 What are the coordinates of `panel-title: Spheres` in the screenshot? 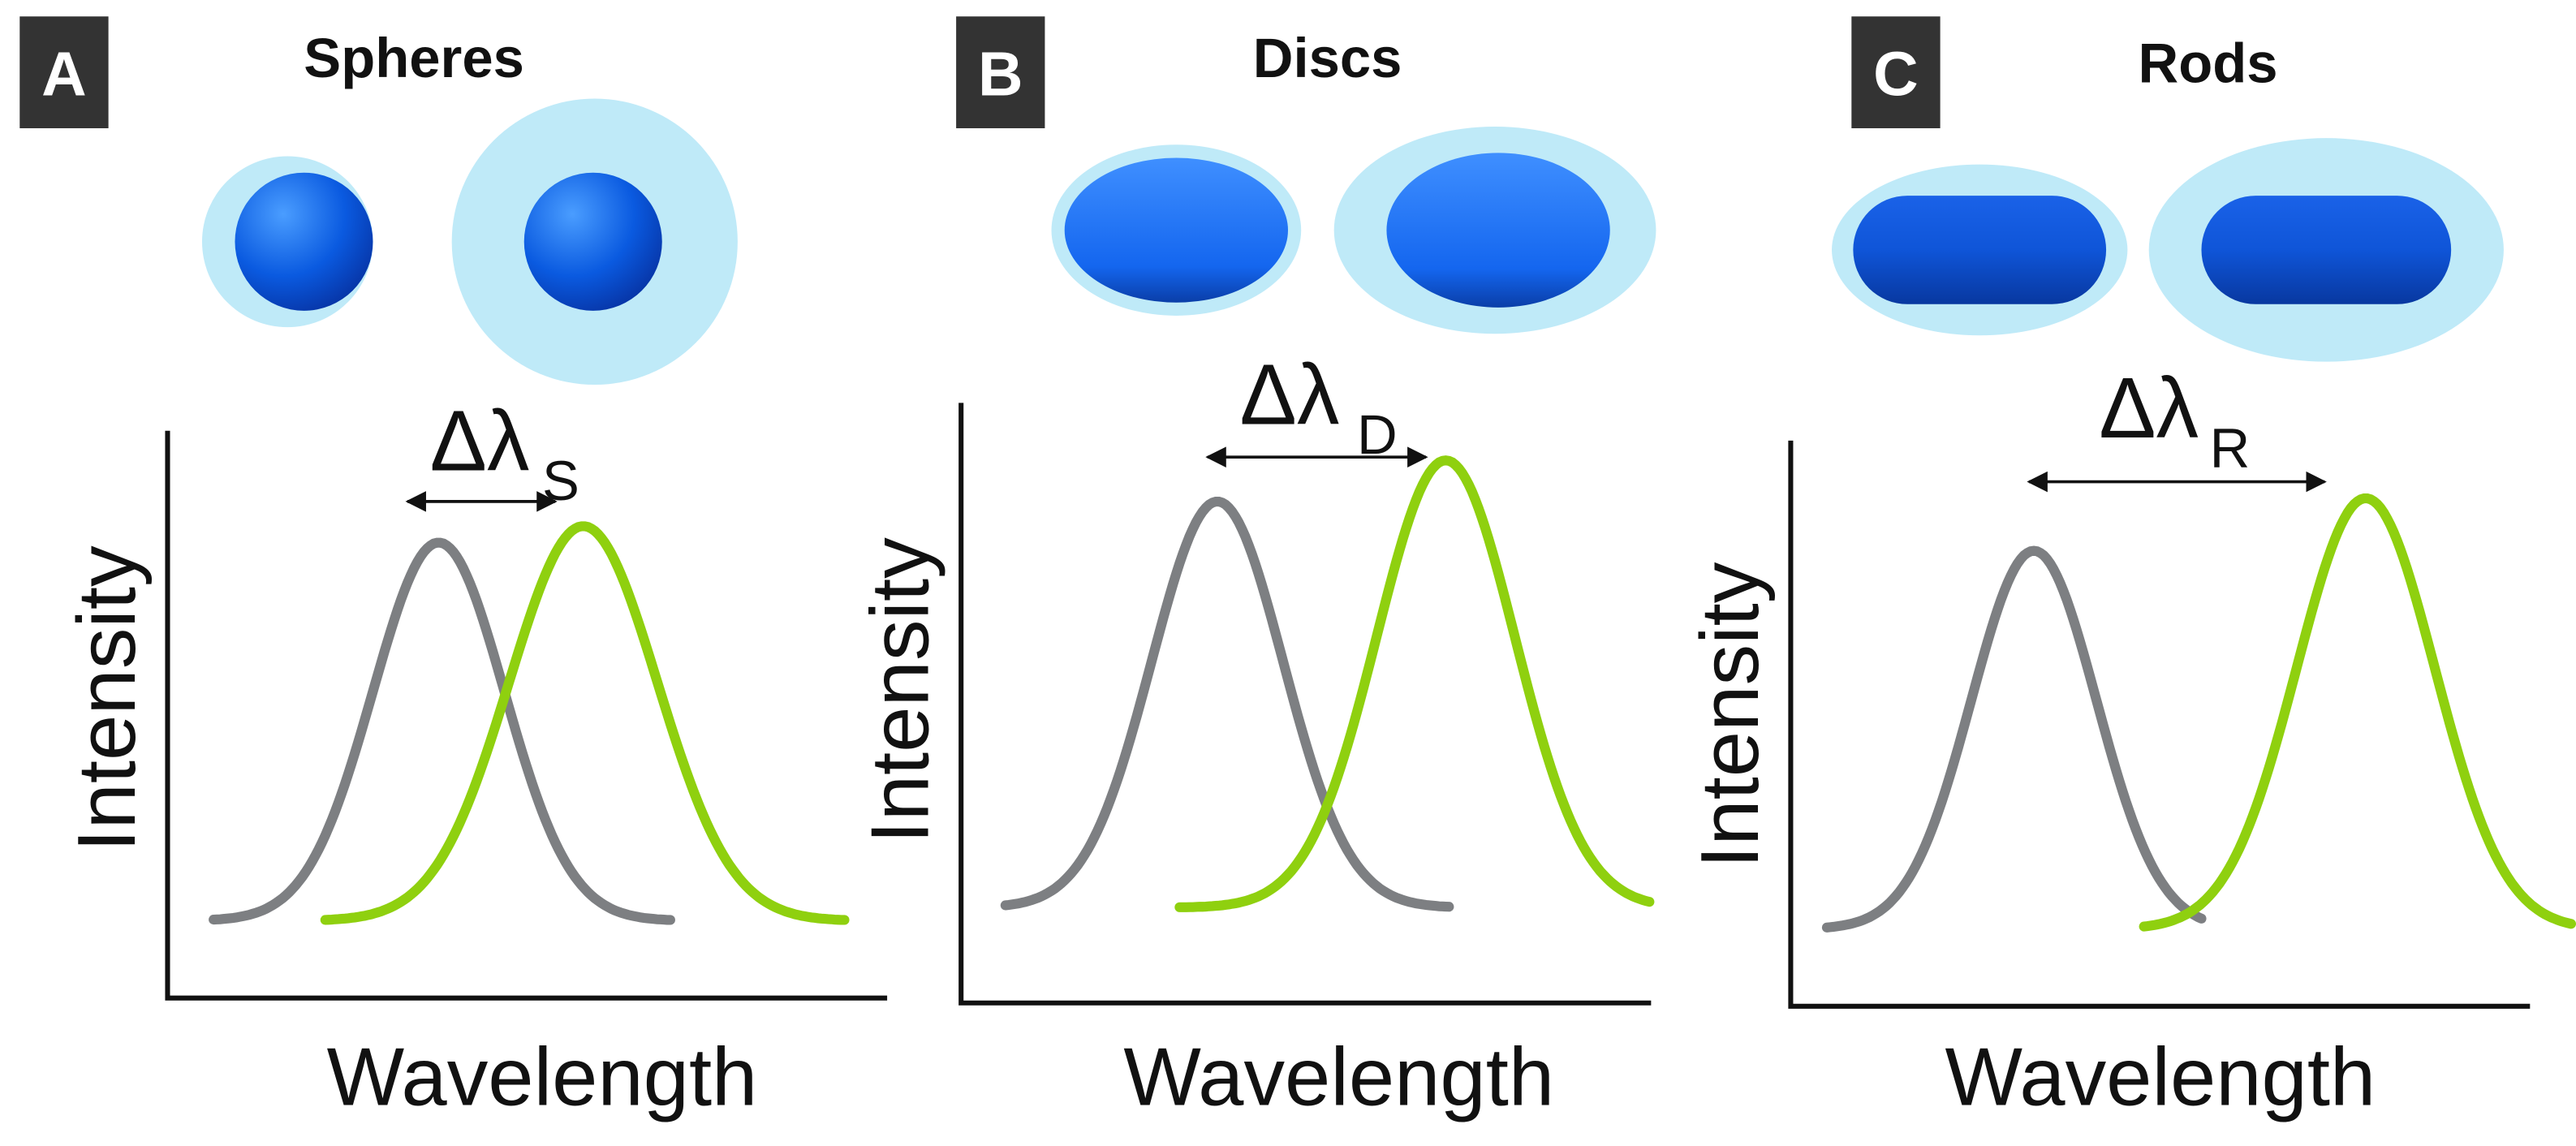 It's located at (414, 58).